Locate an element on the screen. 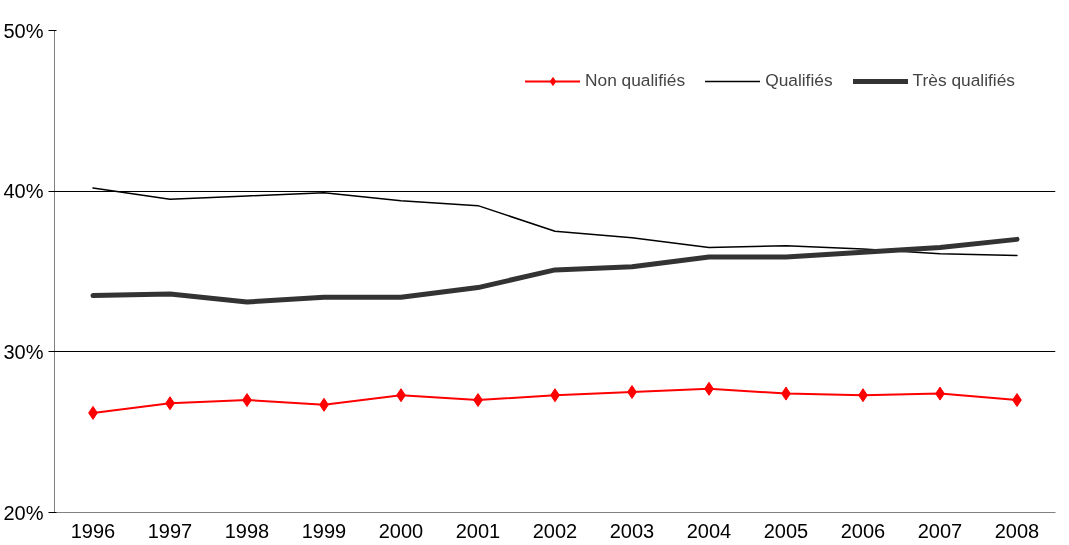 The height and width of the screenshot is (545, 1069). x-tick-label: 2003 is located at coordinates (632, 530).